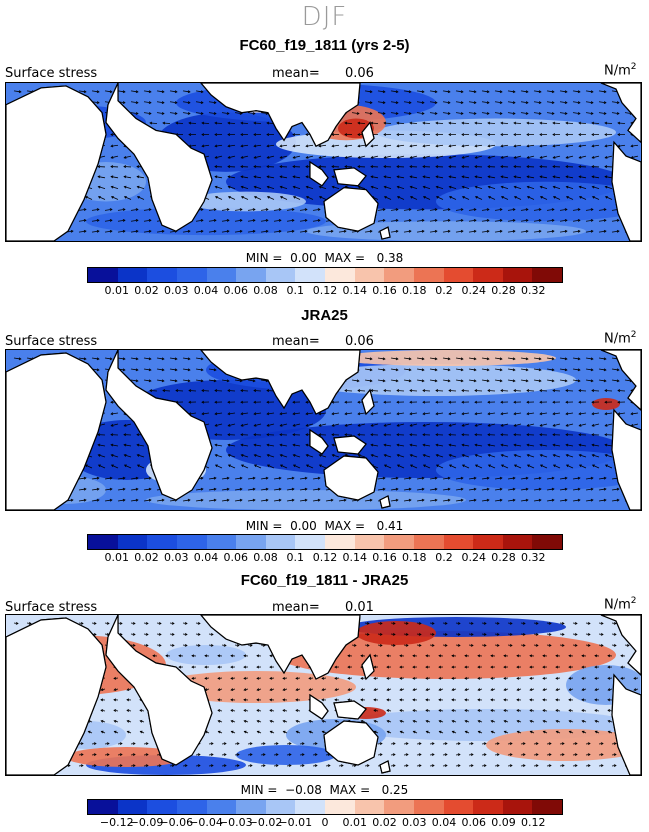 The width and height of the screenshot is (649, 832). What do you see at coordinates (474, 557) in the screenshot?
I see `colorbar-tick-label: 0.24` at bounding box center [474, 557].